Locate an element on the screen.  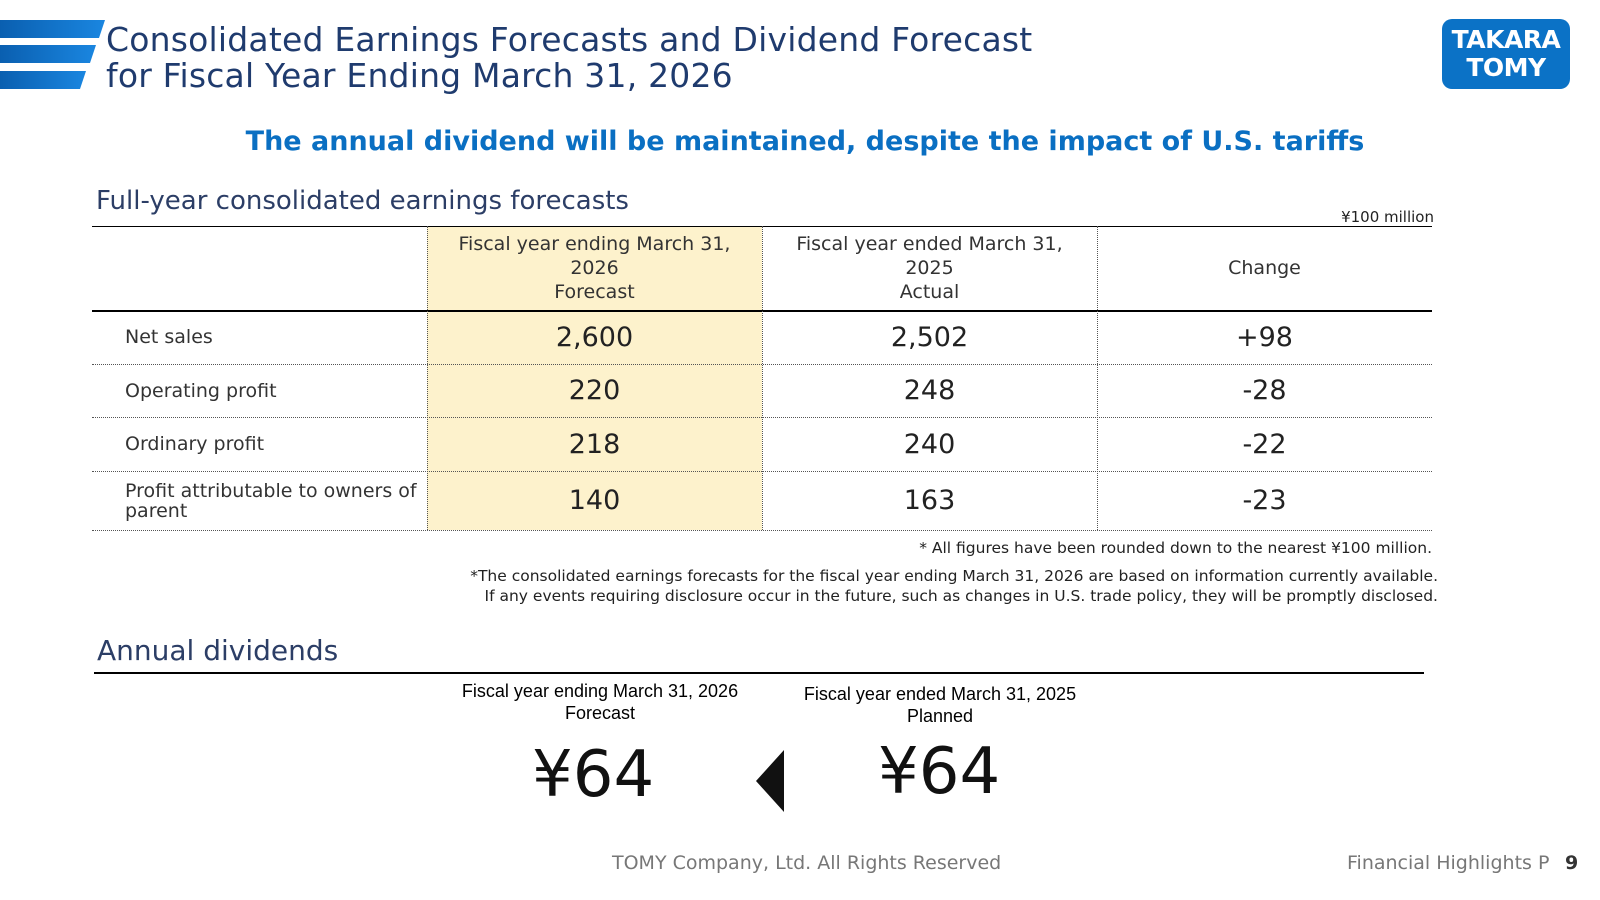
unit-label: ¥100 million is located at coordinates (1387, 217).